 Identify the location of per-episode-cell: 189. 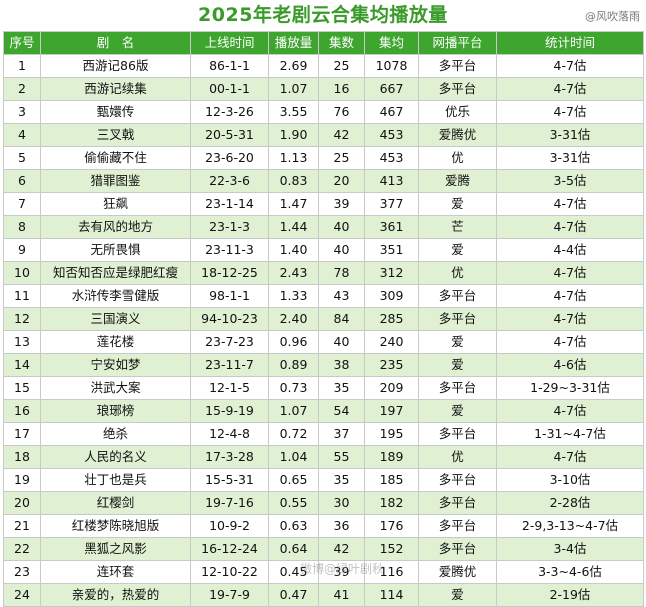
(391, 457).